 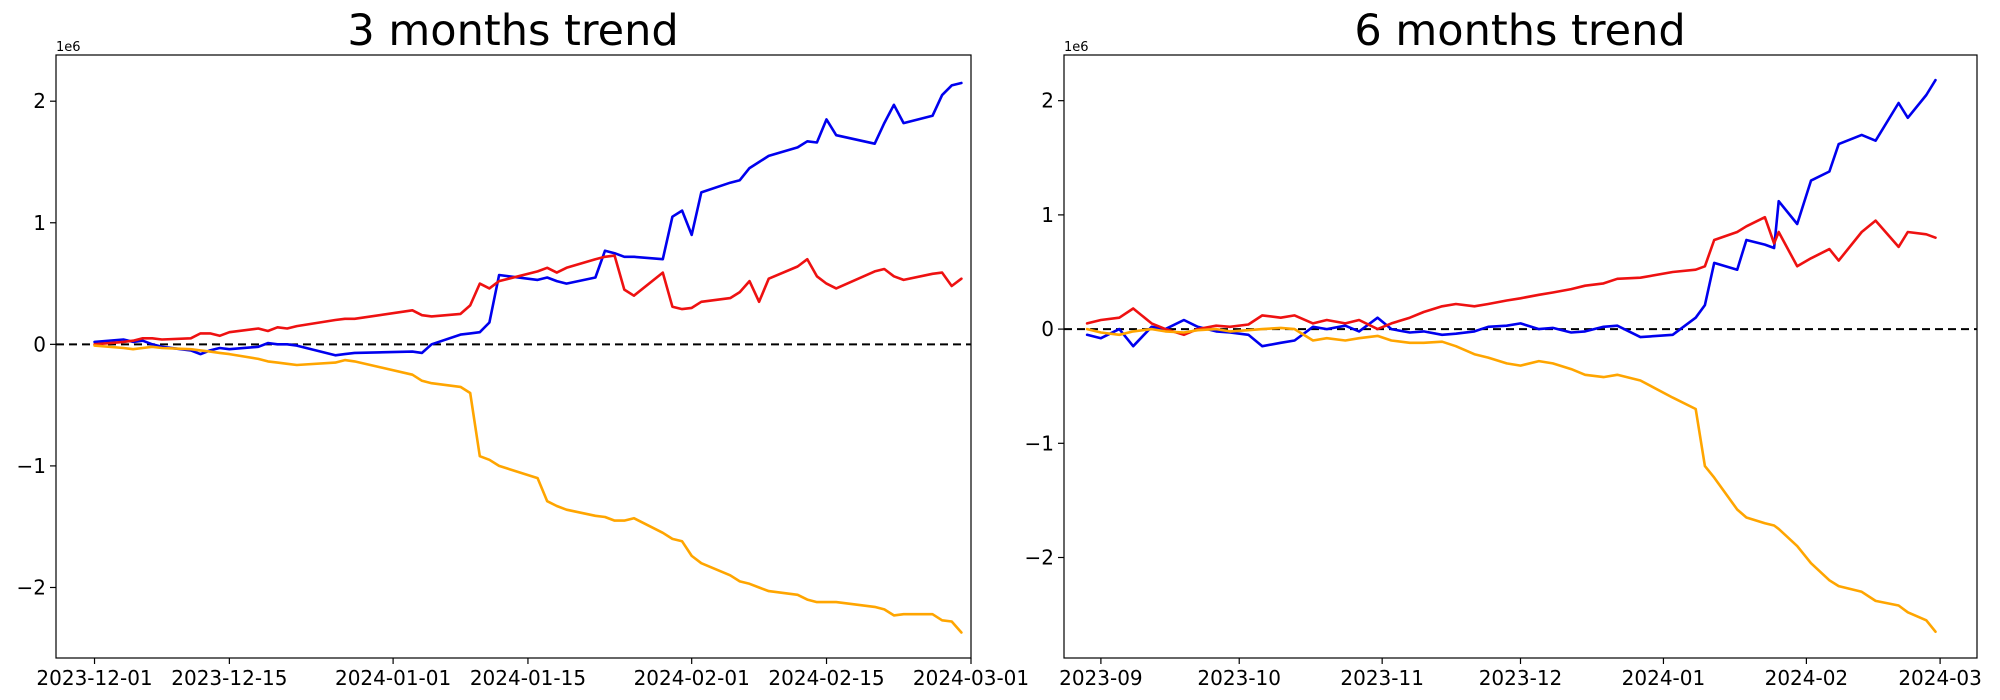 I want to click on x-tick-label: 2023-09, so click(x=1101, y=678).